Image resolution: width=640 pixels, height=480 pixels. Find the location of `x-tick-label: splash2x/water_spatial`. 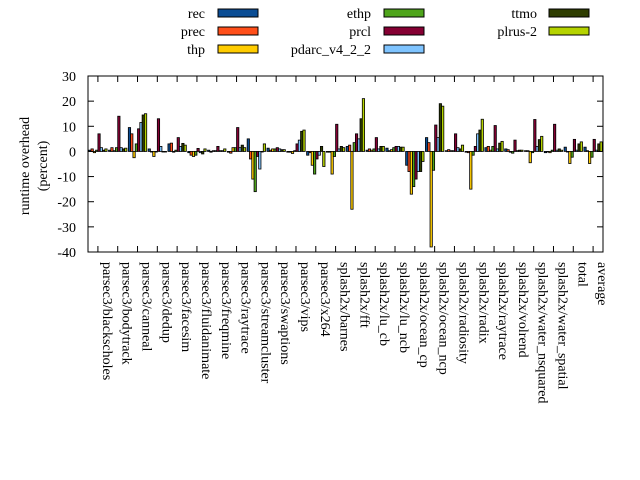

x-tick-label: splash2x/water_spatial is located at coordinates (561, 326).